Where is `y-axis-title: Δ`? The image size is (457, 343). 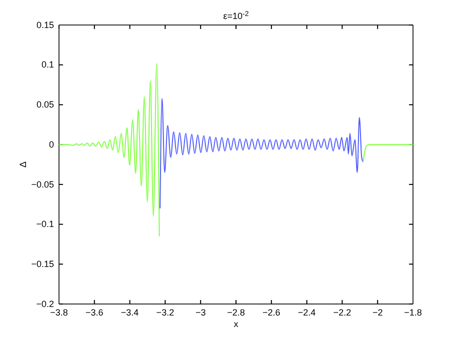
y-axis-title: Δ is located at coordinates (23, 164).